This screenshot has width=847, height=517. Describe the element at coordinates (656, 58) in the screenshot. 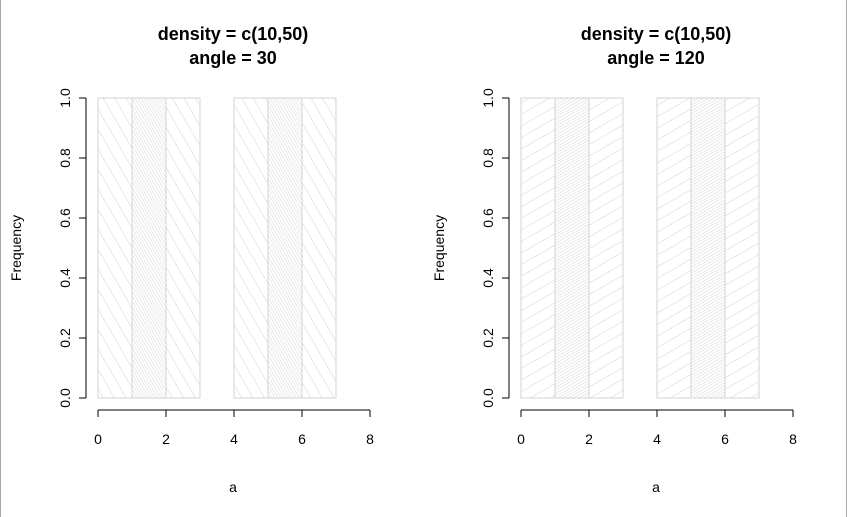

I see `chart-subtitle: angle = 120` at that location.